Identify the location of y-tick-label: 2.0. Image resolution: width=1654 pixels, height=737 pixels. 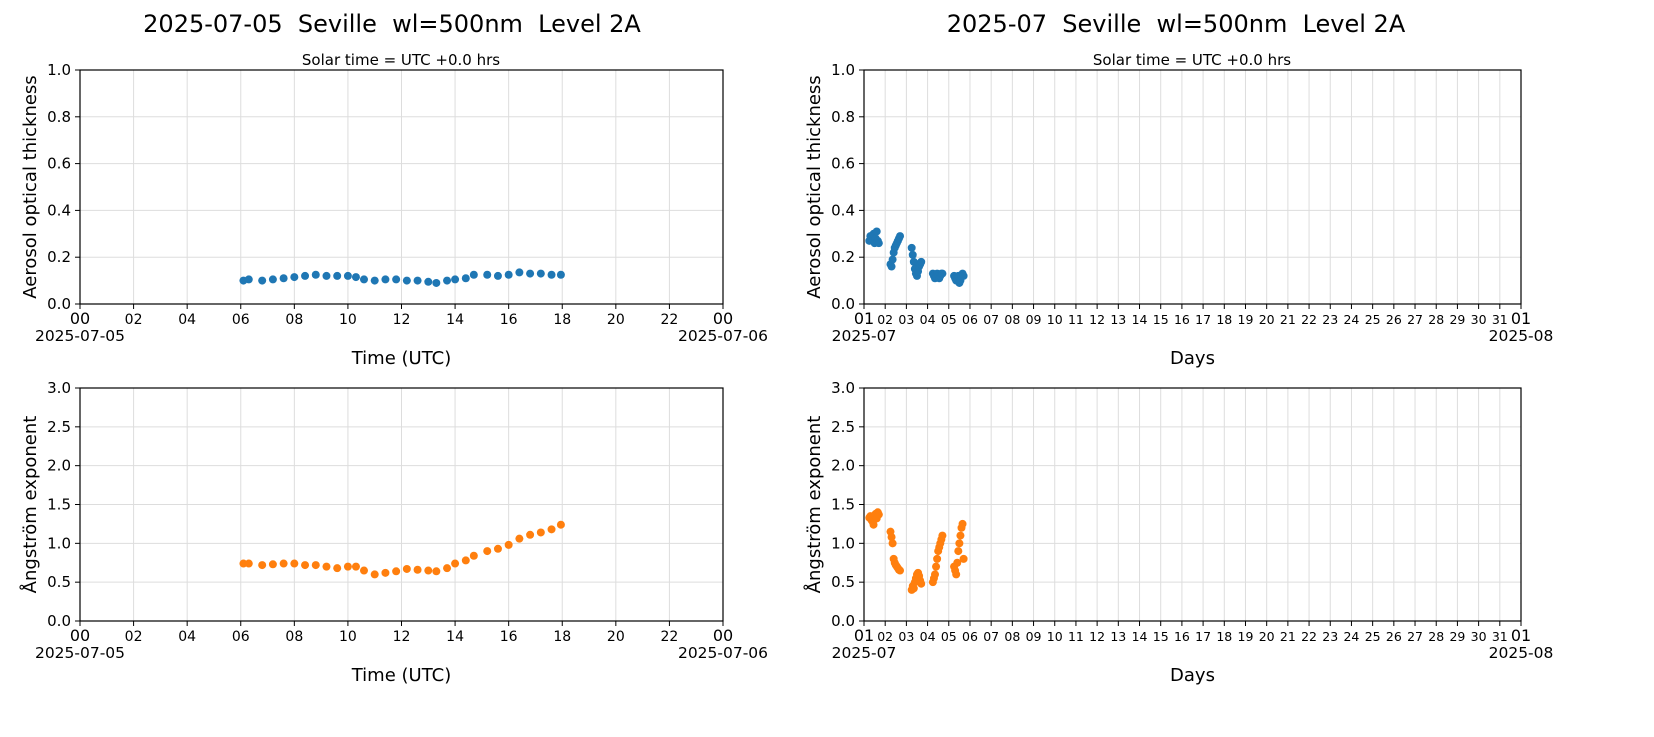
(843, 466).